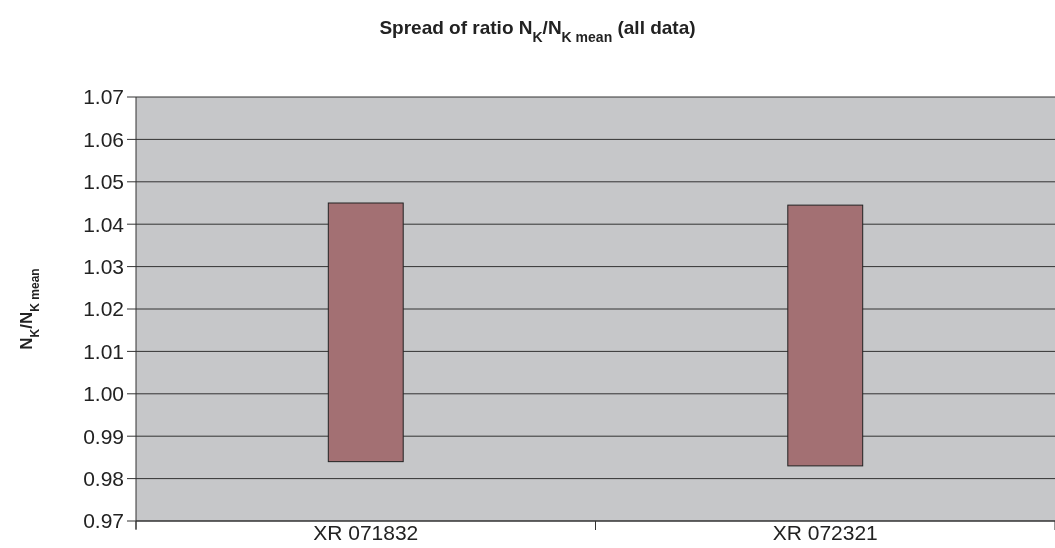  I want to click on chart-title: Spread of ratio N$_{K}$/N$_{K mean}$ (all data), so click(537, 31).